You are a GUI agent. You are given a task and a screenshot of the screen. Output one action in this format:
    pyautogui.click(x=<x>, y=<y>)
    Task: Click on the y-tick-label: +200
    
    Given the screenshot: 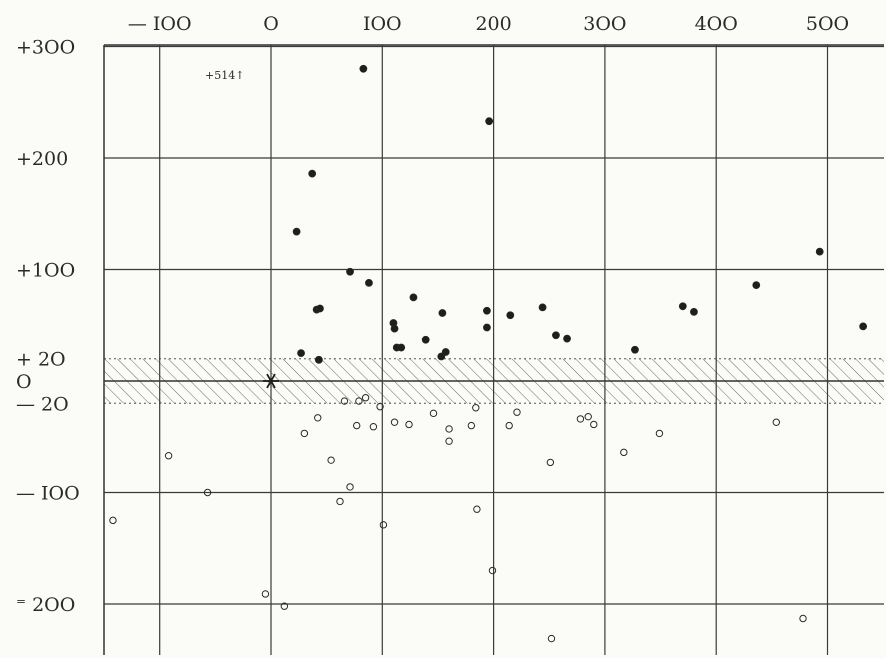 What is the action you would take?
    pyautogui.click(x=42, y=159)
    